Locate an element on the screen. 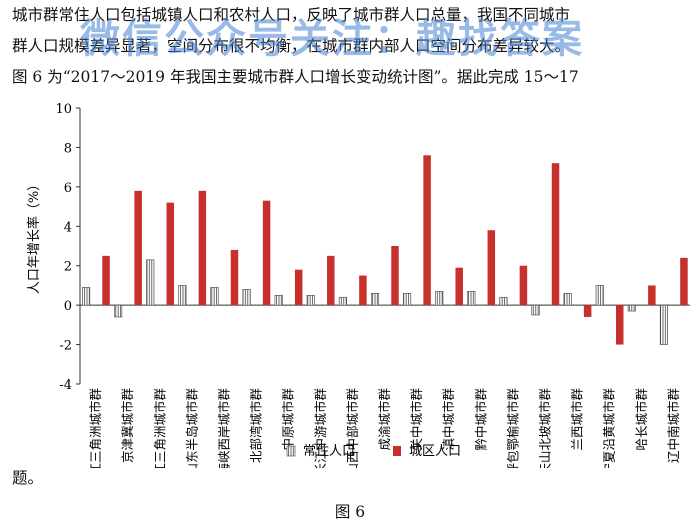 The height and width of the screenshot is (526, 700). paragraph-line-1: 城市群常住人口包括城镇人口和农村人口，反映了城市群人口总量，我国不同城市 is located at coordinates (291, 15).